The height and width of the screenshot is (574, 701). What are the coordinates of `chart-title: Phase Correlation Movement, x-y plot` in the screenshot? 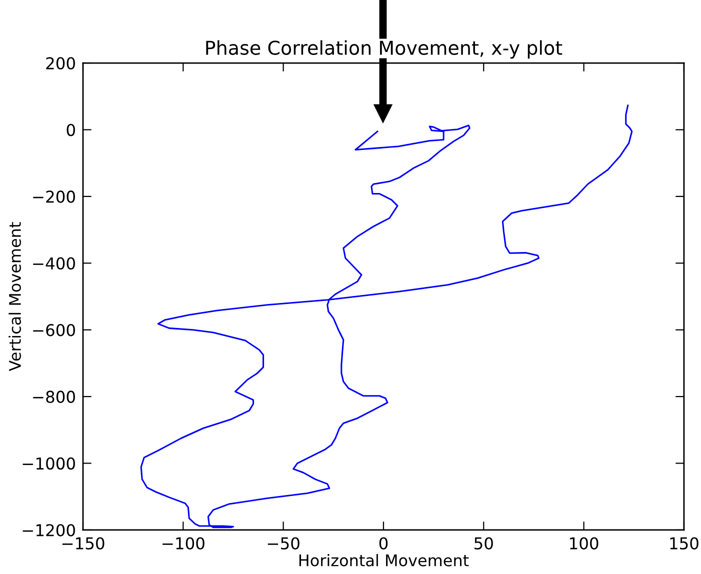 It's located at (384, 49).